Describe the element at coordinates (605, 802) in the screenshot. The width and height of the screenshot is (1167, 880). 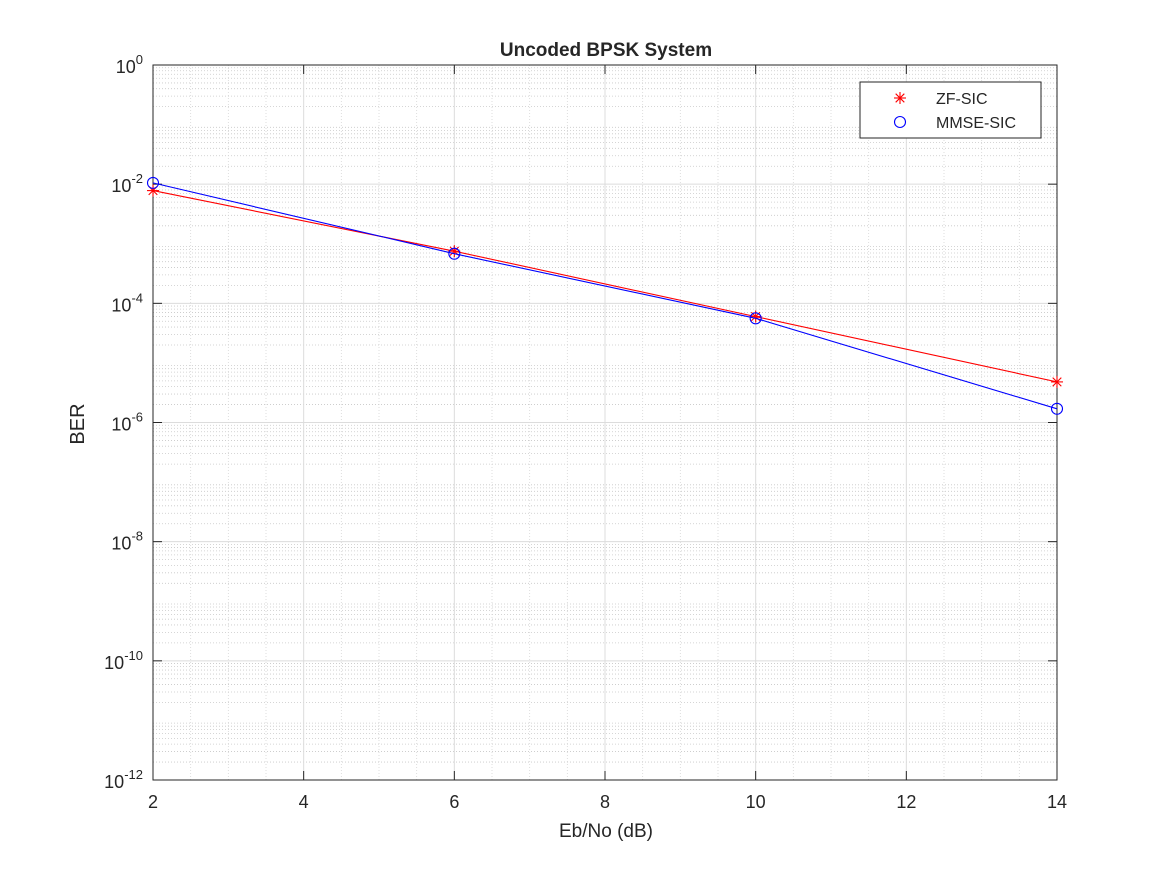
I see `x-tick-label: 8` at that location.